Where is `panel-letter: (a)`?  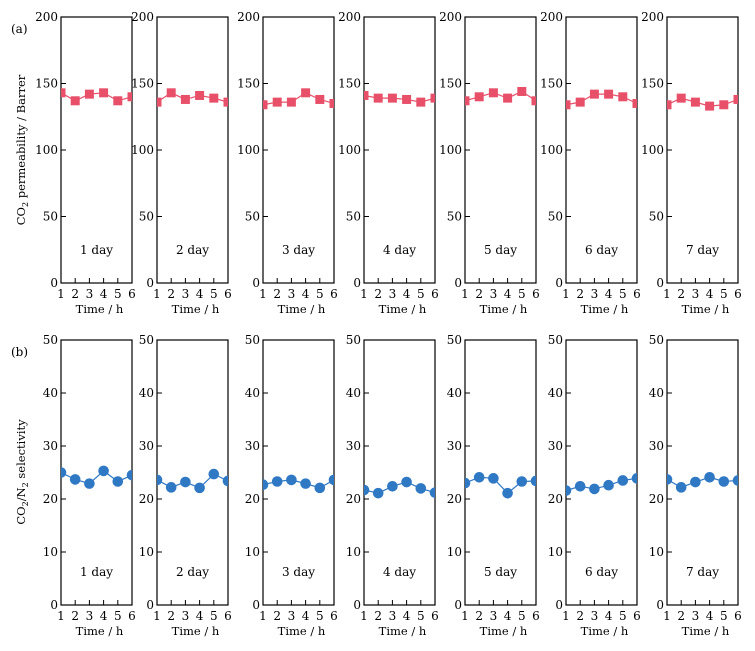
panel-letter: (a) is located at coordinates (19, 29).